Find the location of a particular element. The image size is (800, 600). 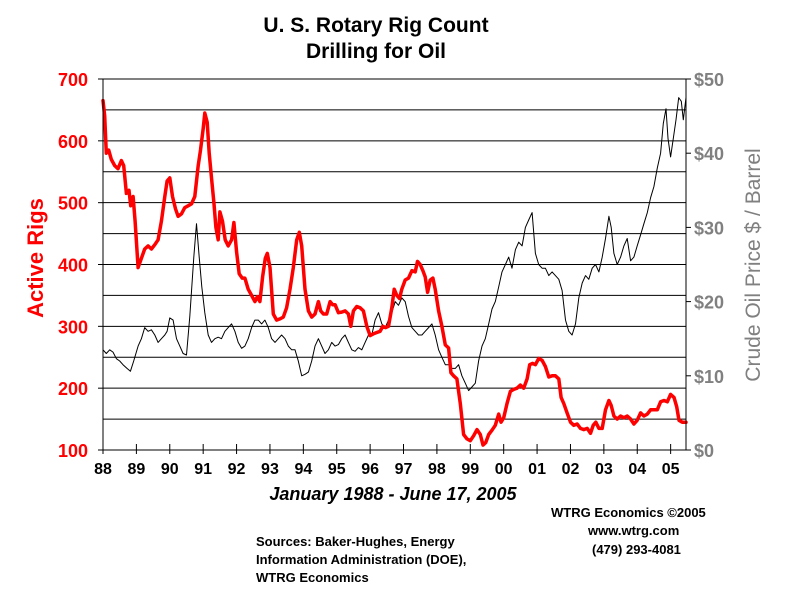

y-axis-label-left: Active Rigs is located at coordinates (35, 258).